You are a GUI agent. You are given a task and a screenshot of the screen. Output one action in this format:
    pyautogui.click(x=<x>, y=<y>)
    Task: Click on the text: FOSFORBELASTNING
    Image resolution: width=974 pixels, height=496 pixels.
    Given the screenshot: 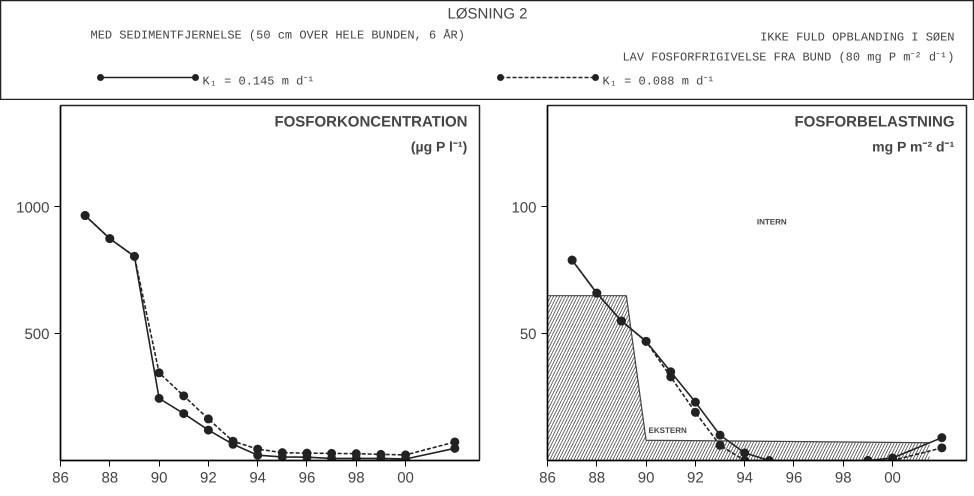 What is the action you would take?
    pyautogui.click(x=874, y=122)
    